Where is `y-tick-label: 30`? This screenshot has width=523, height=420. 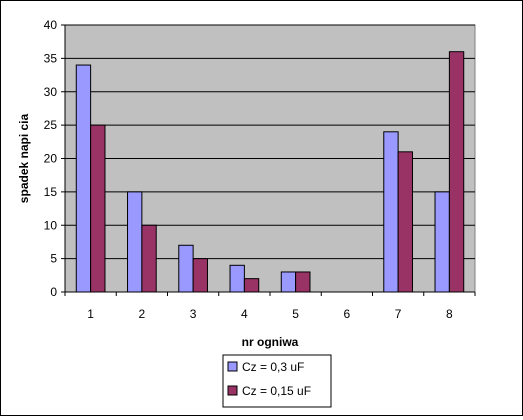
y-tick-label: 30 is located at coordinates (51, 92).